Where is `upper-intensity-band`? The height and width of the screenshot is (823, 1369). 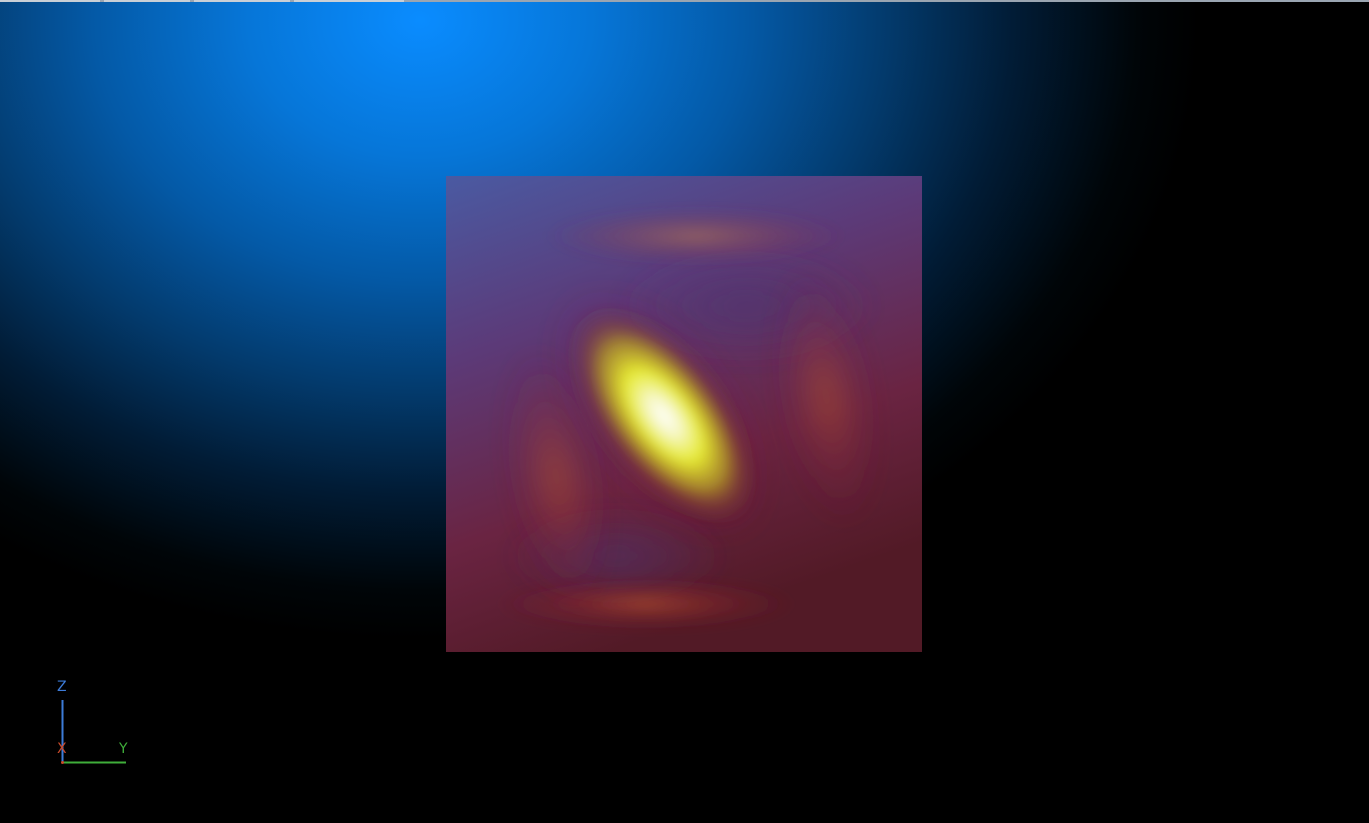
upper-intensity-band is located at coordinates (696, 236).